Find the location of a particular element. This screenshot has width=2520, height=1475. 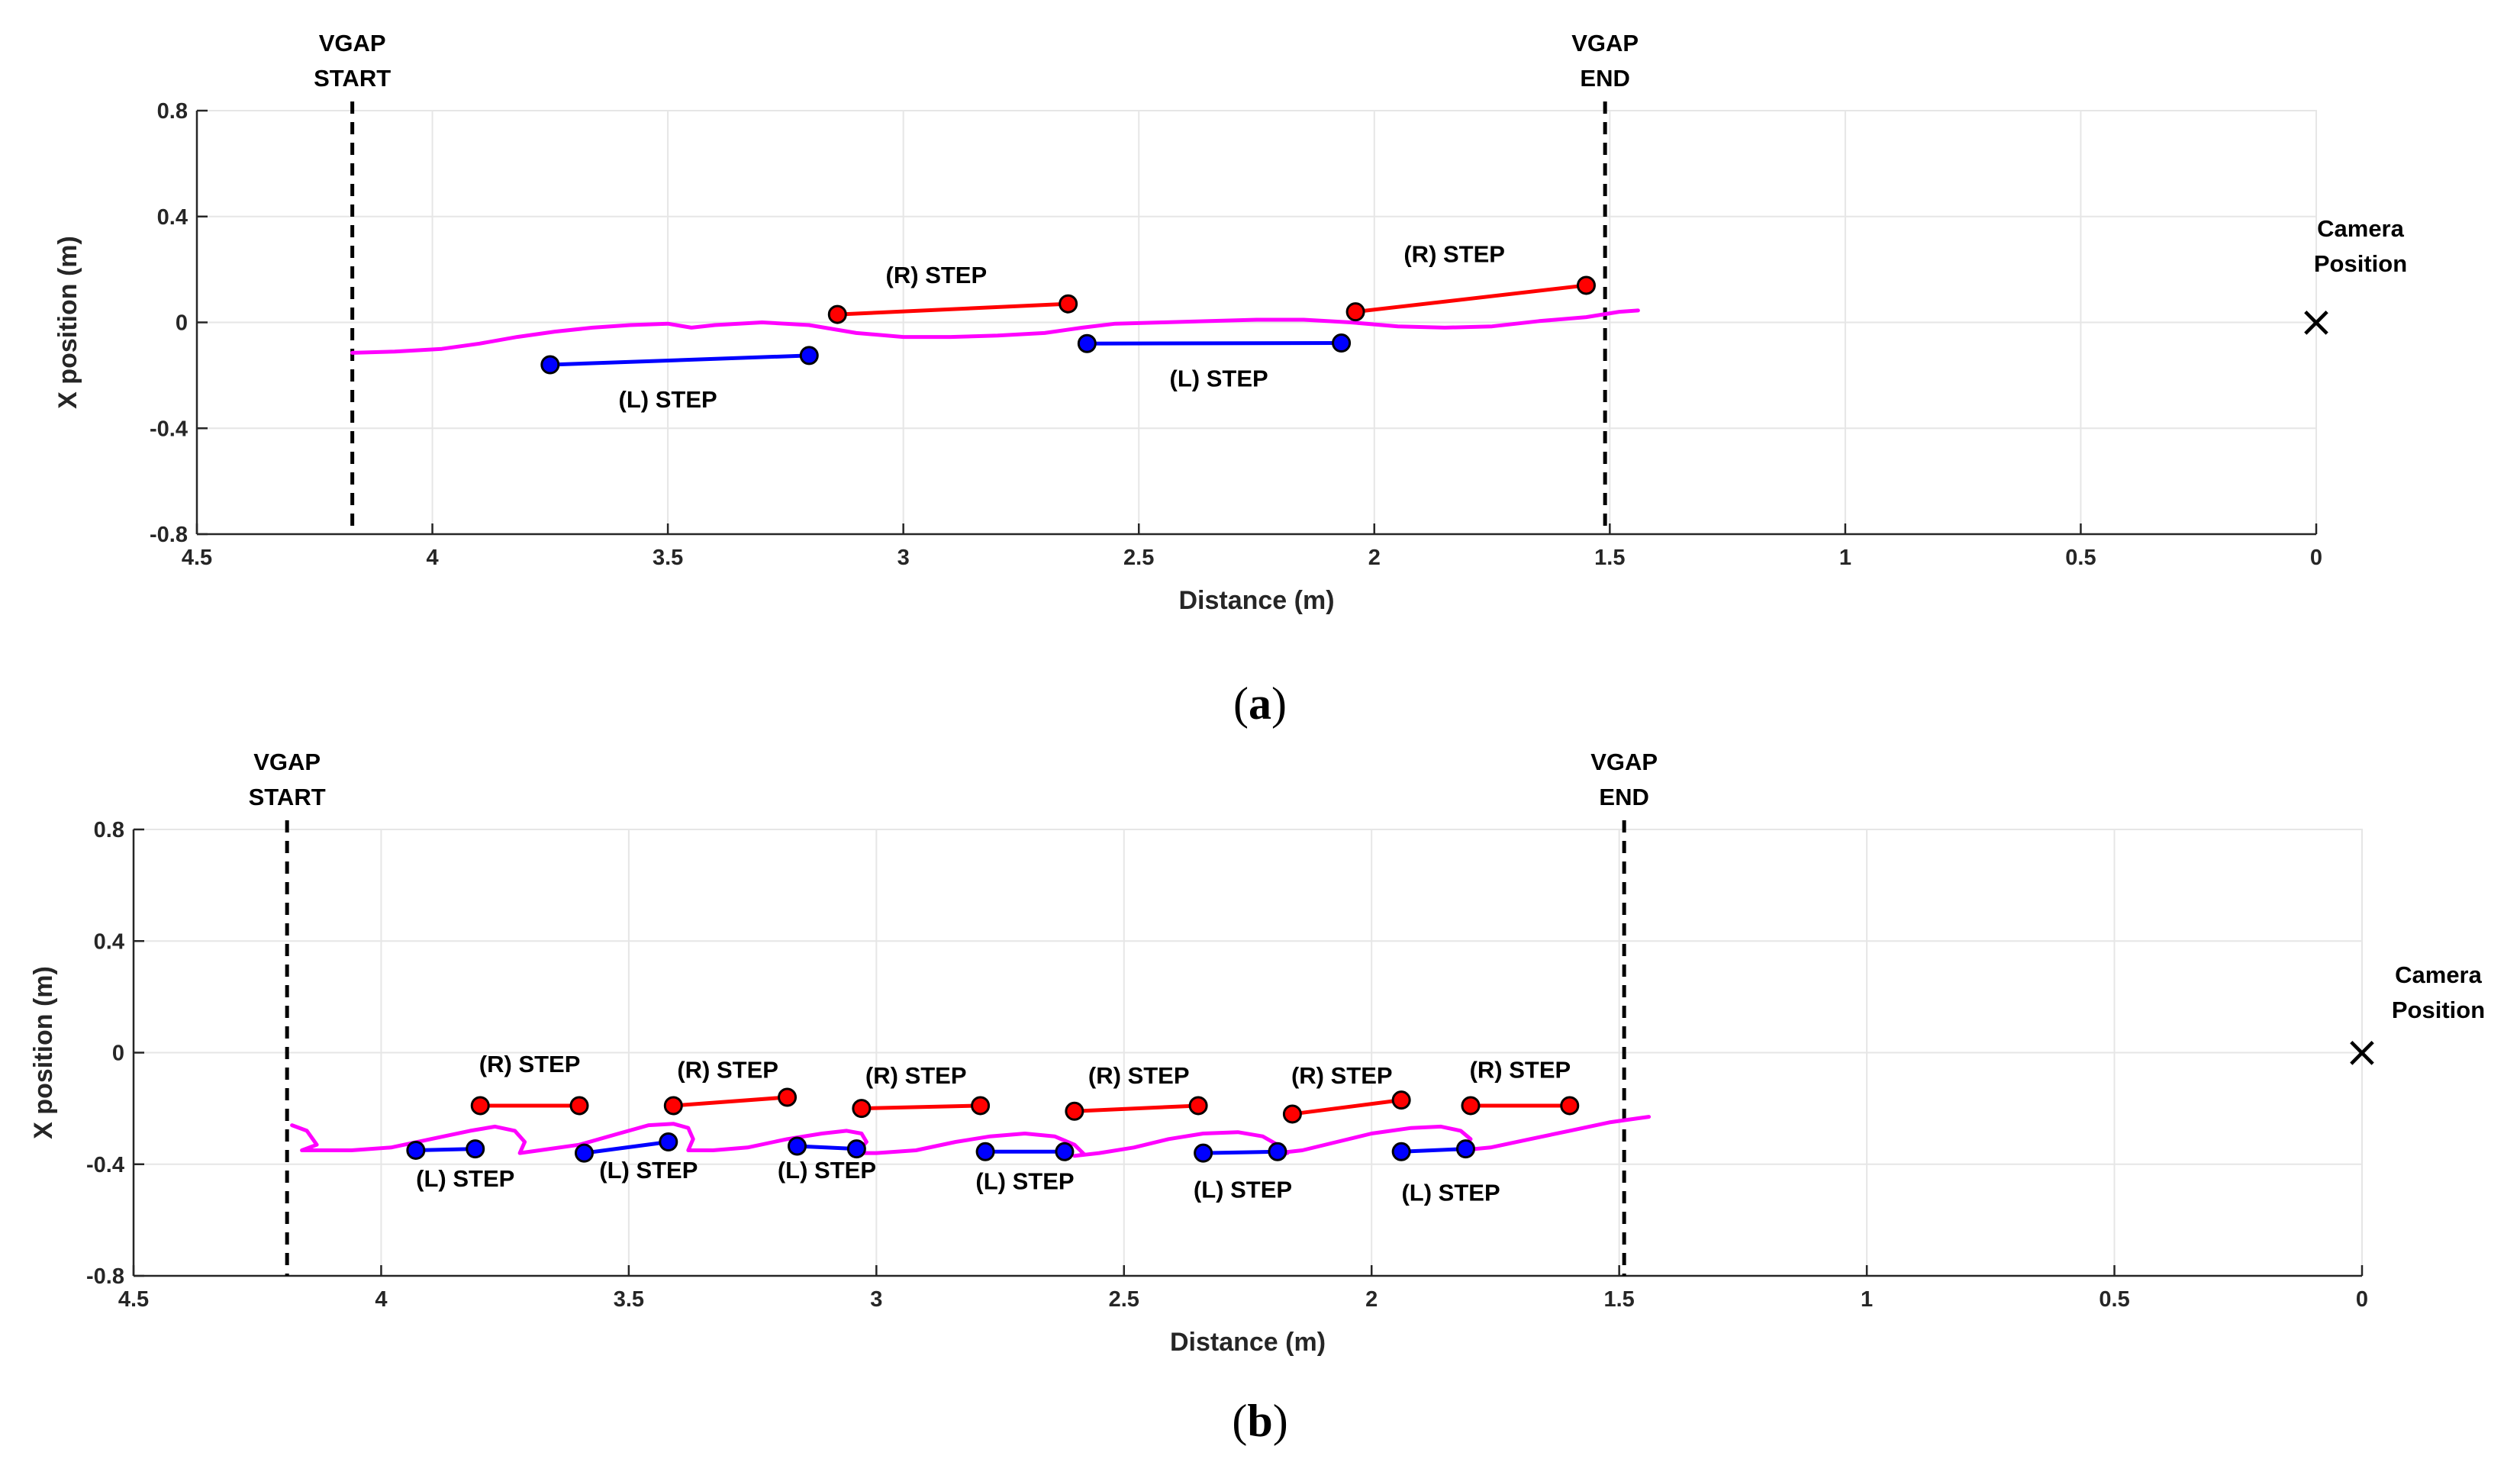

caption-a-open: ( is located at coordinates (1241, 703).